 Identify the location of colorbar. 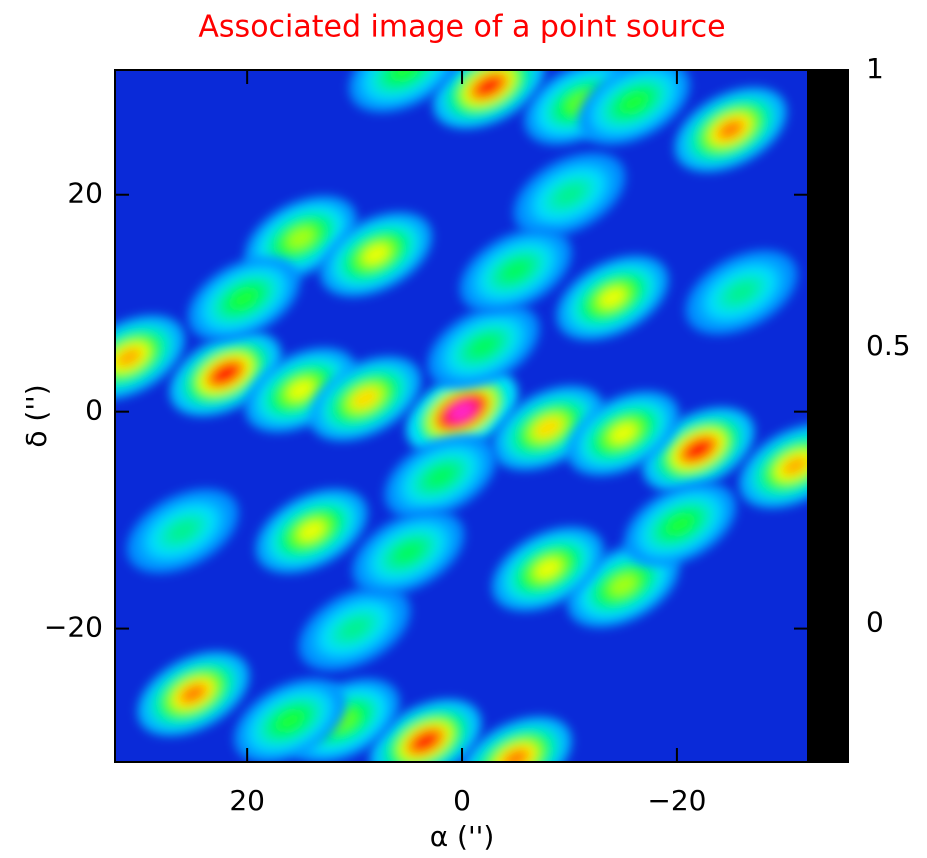
(828, 416).